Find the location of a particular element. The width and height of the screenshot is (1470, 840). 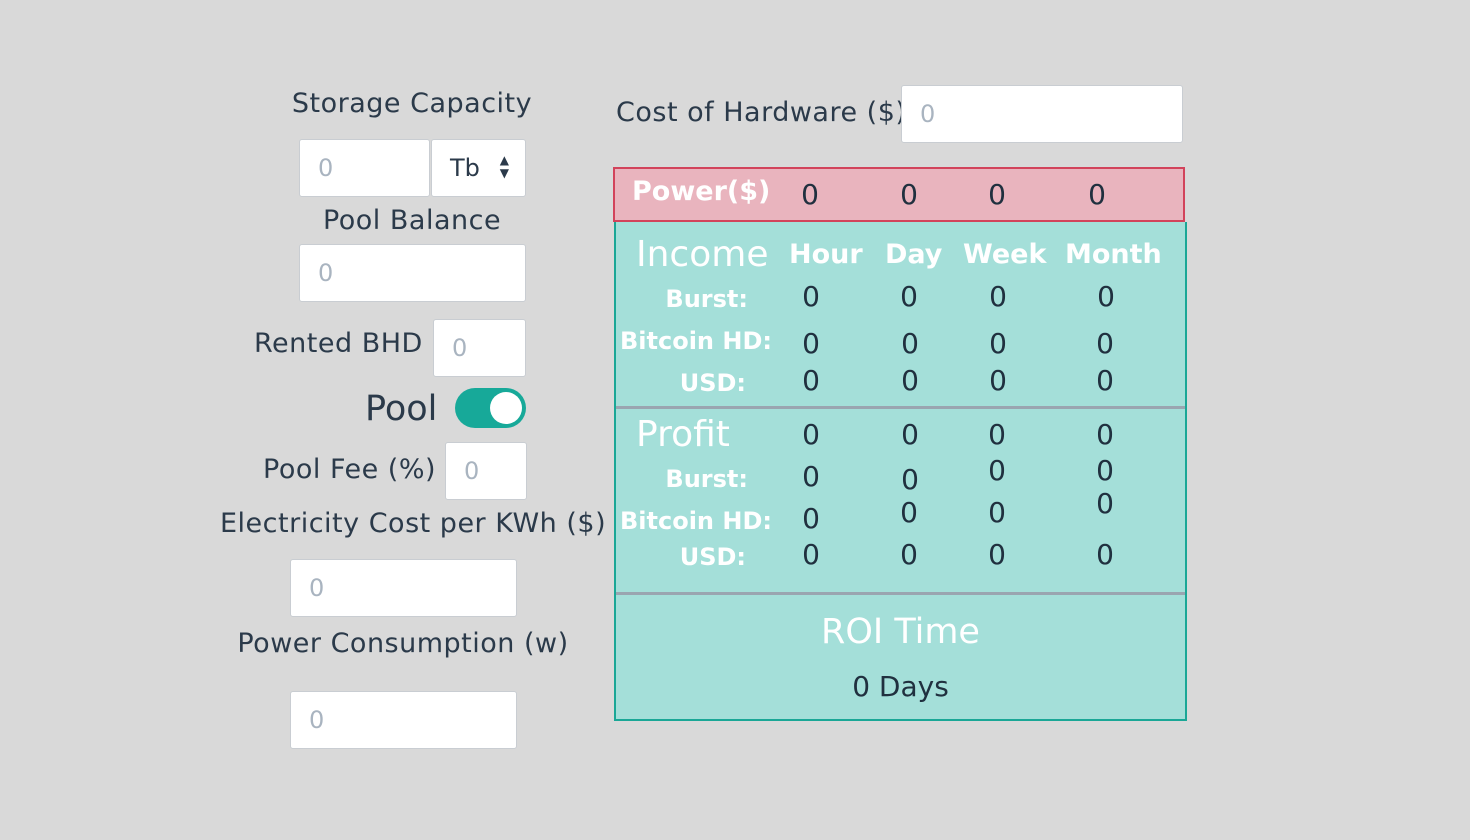

power-day-value: 0 is located at coordinates (909, 194).